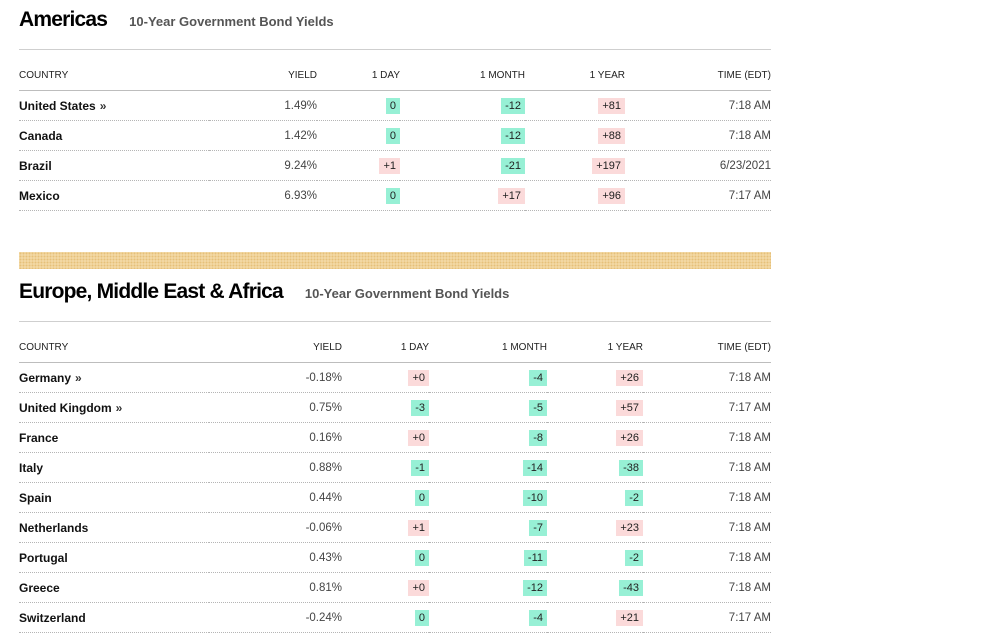  Describe the element at coordinates (395, 527) in the screenshot. I see `table-row: Netherlands -0.06% +1 -7 +23 7:18 AM` at that location.